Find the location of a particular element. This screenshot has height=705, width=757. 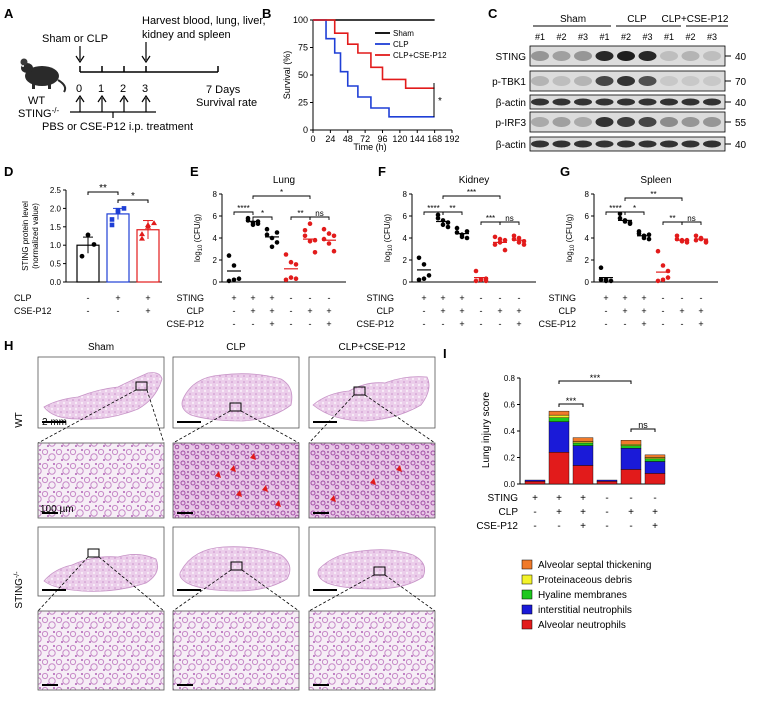

y-axis-label: STING protein level is located at coordinates (25, 236).